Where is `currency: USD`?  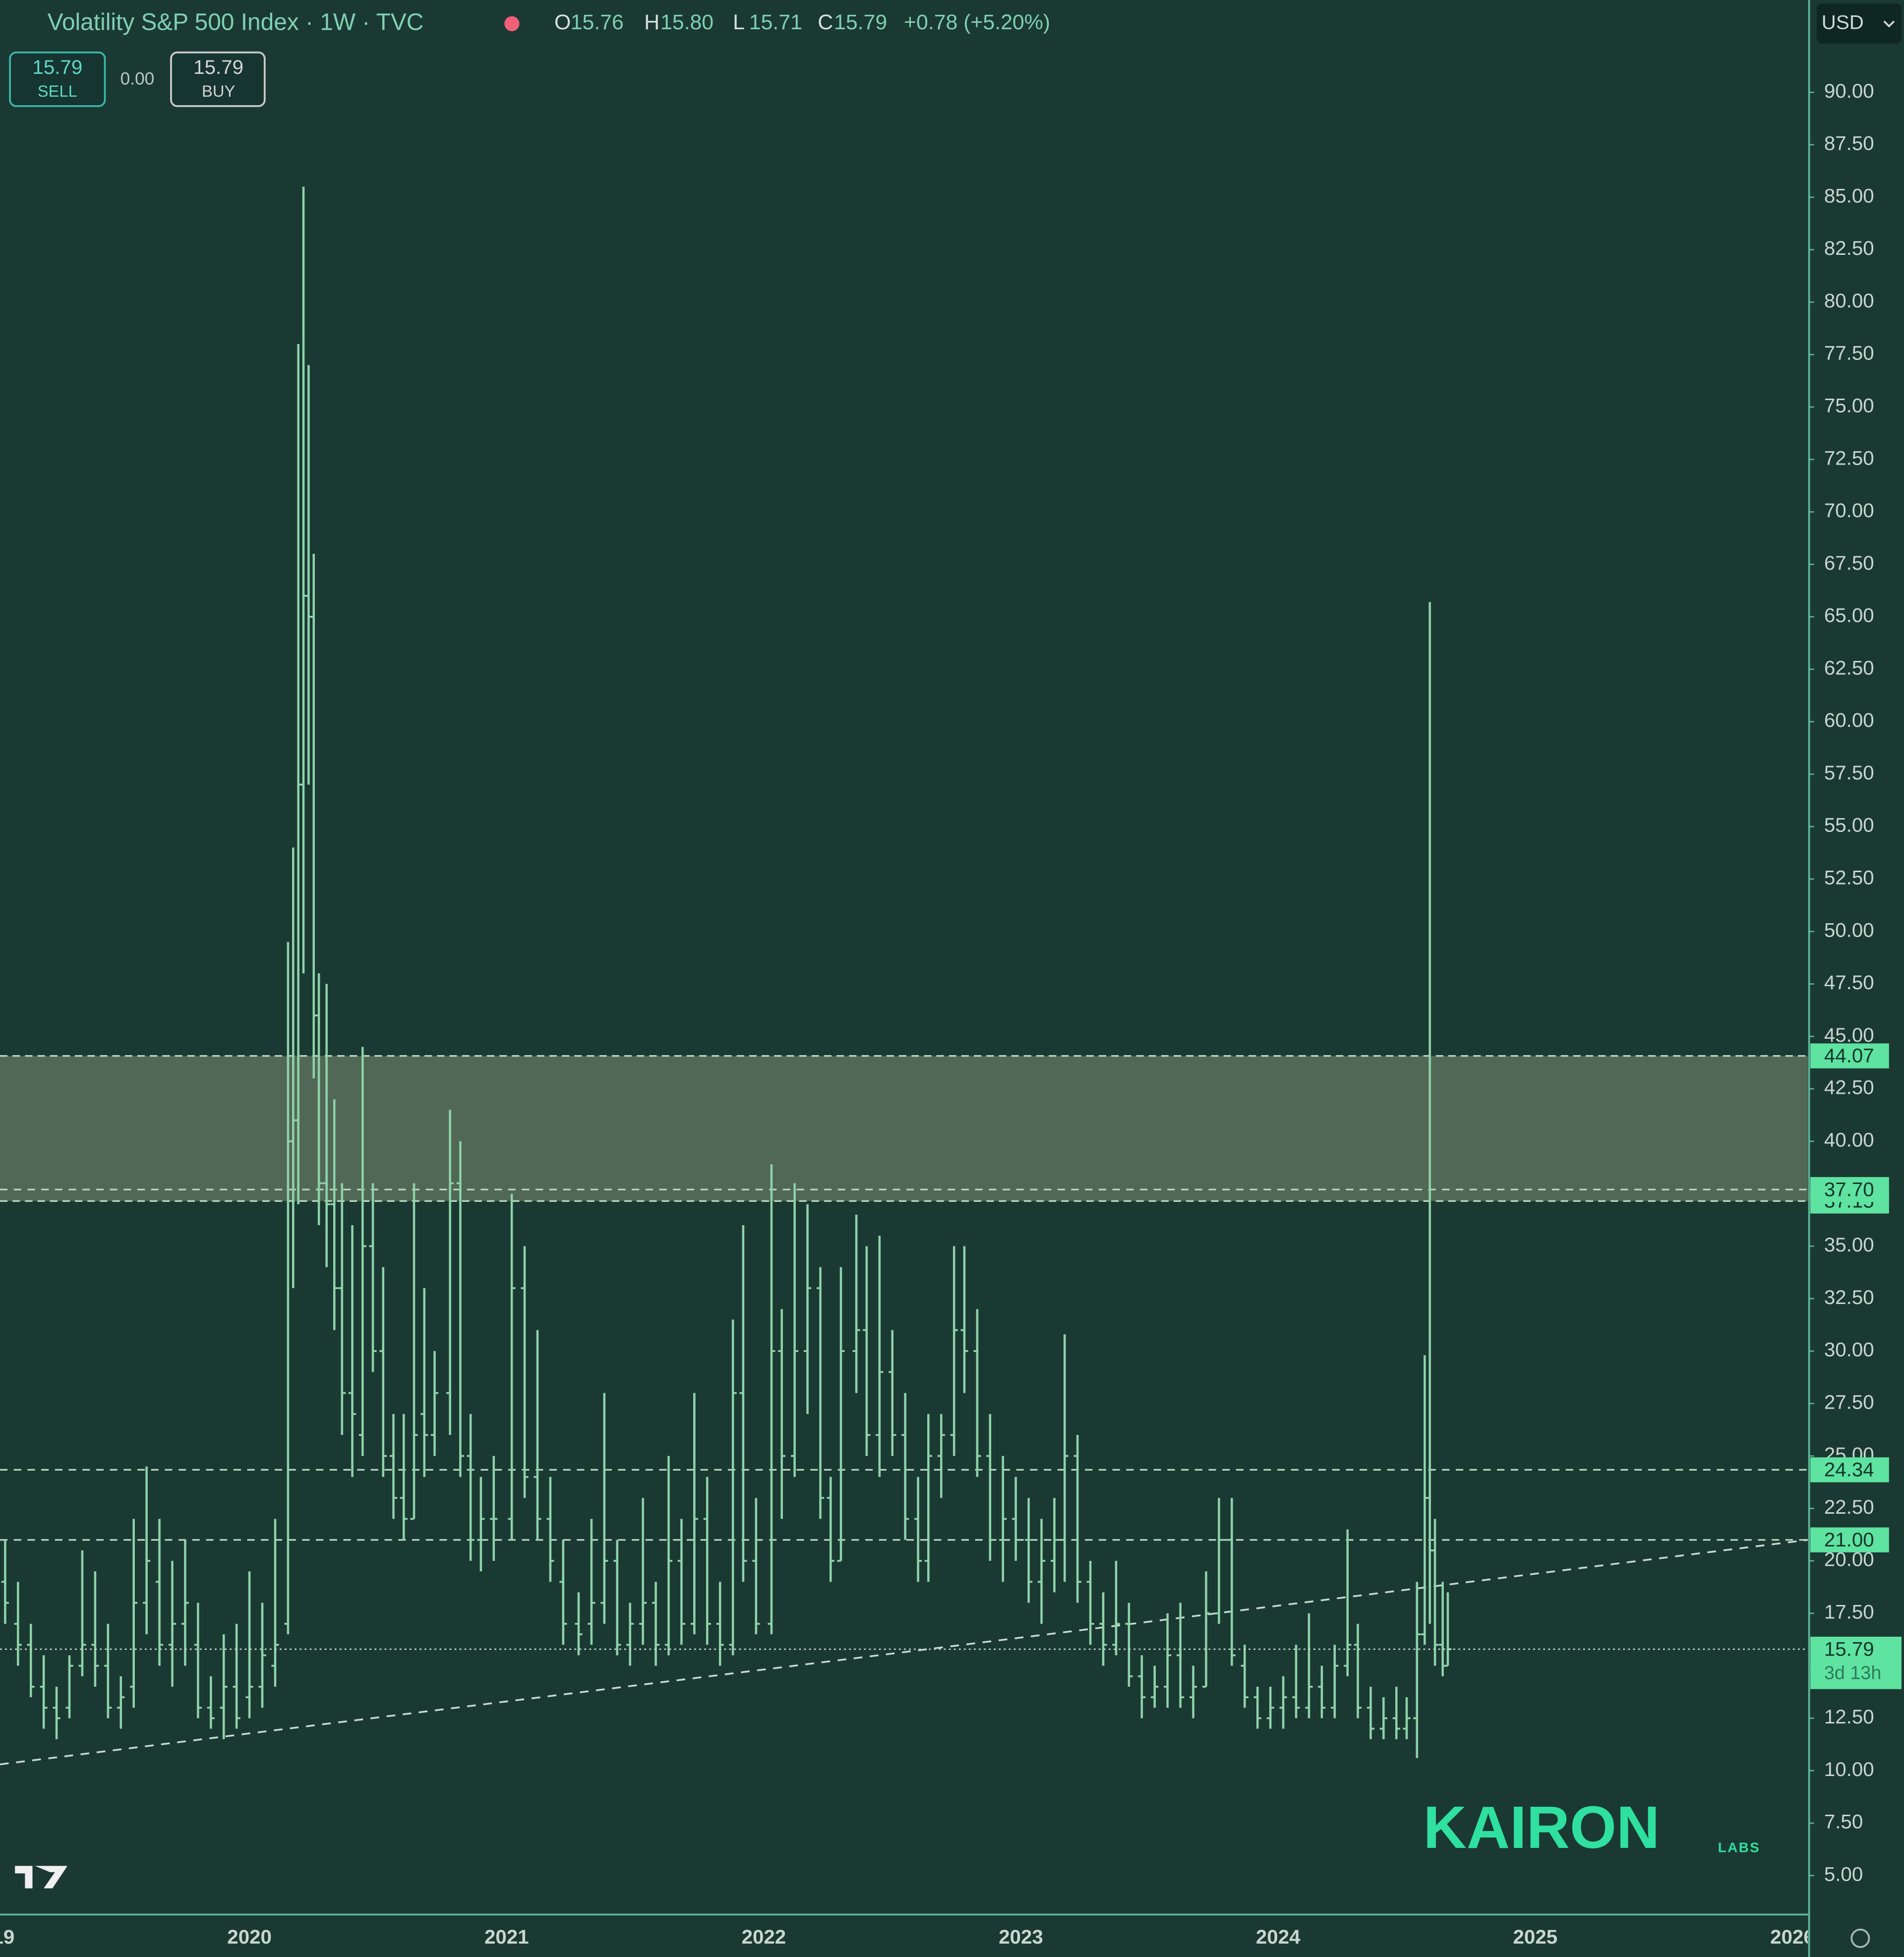 currency: USD is located at coordinates (1843, 22).